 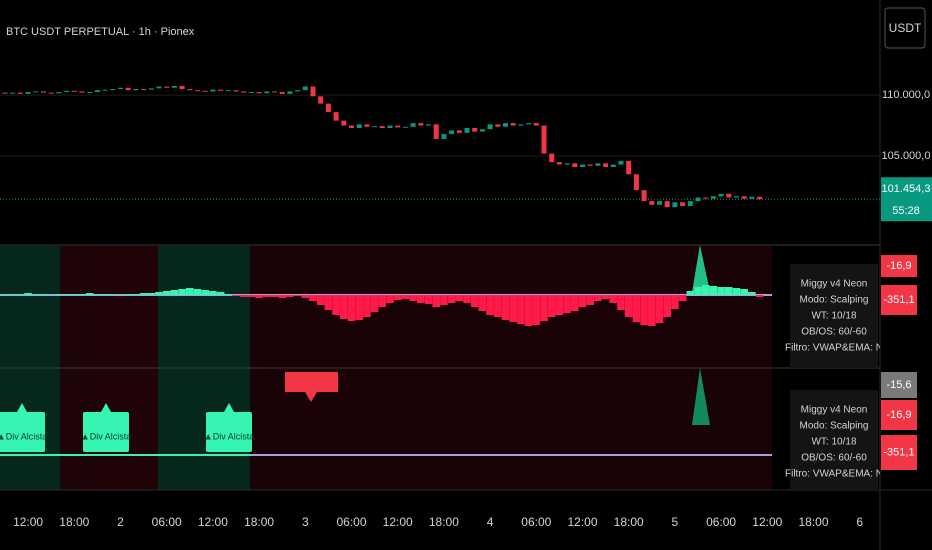 I want to click on annotation-box, so click(x=106, y=432).